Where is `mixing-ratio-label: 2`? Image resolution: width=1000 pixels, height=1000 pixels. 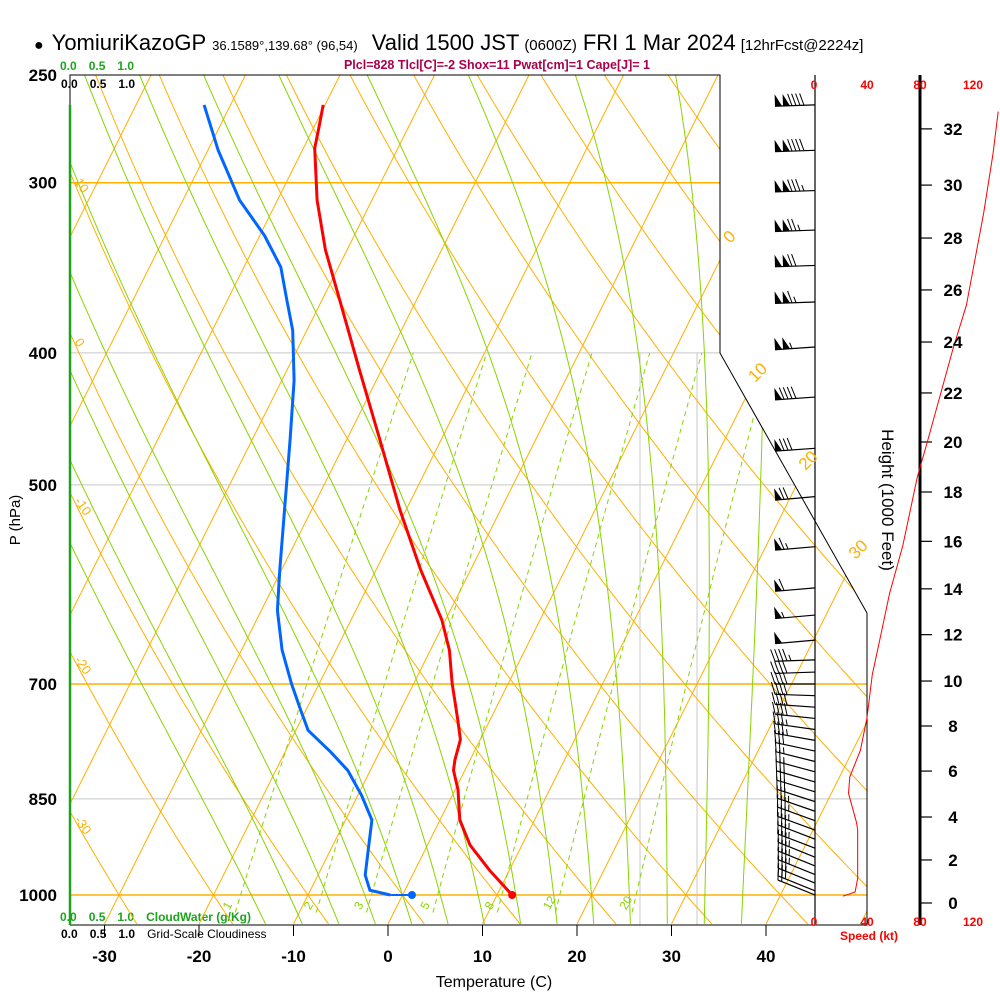
mixing-ratio-label: 2 is located at coordinates (309, 905).